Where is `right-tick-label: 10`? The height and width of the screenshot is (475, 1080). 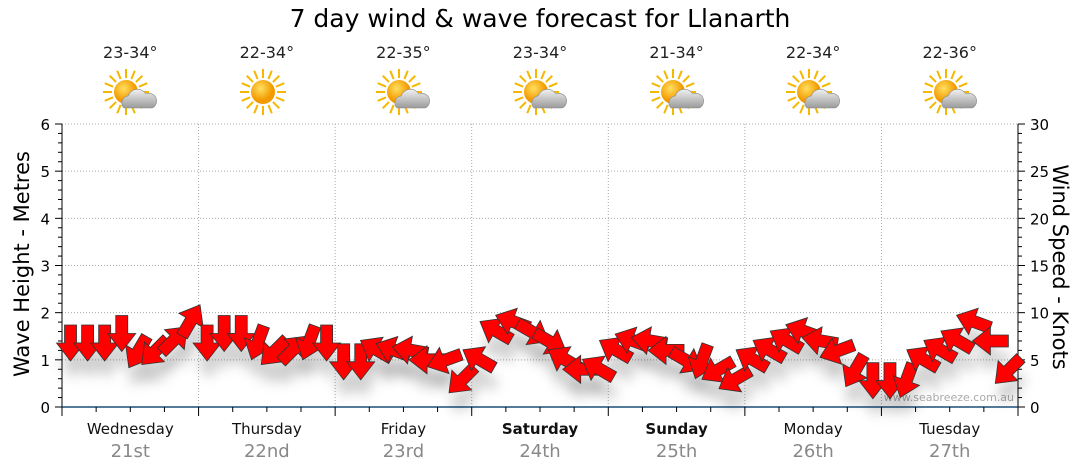 right-tick-label: 10 is located at coordinates (1039, 314).